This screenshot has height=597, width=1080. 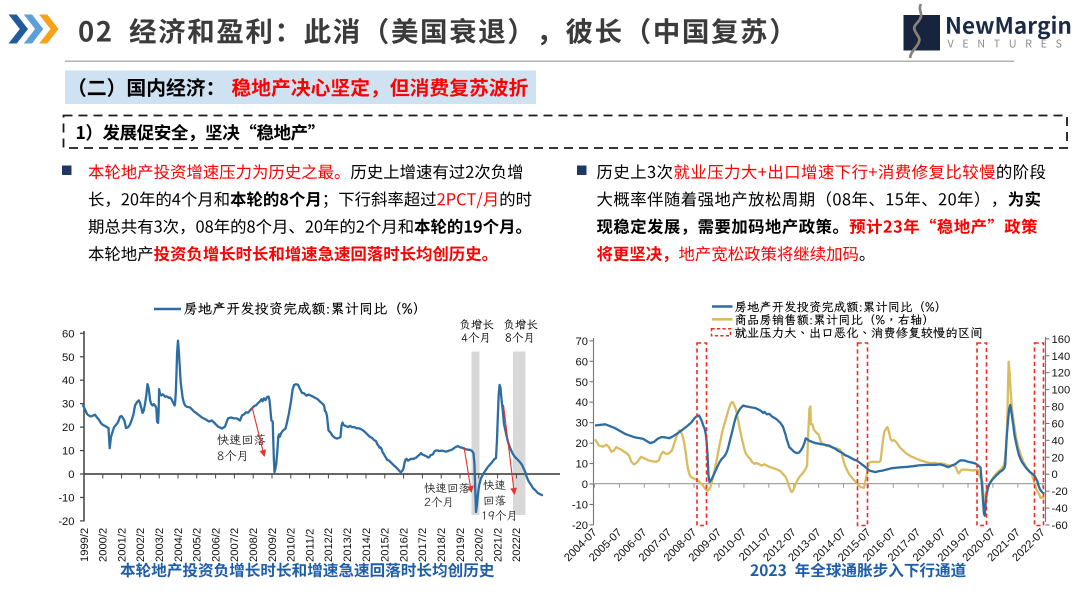 What do you see at coordinates (85, 545) in the screenshot?
I see `svg-text: 1999/2` at bounding box center [85, 545].